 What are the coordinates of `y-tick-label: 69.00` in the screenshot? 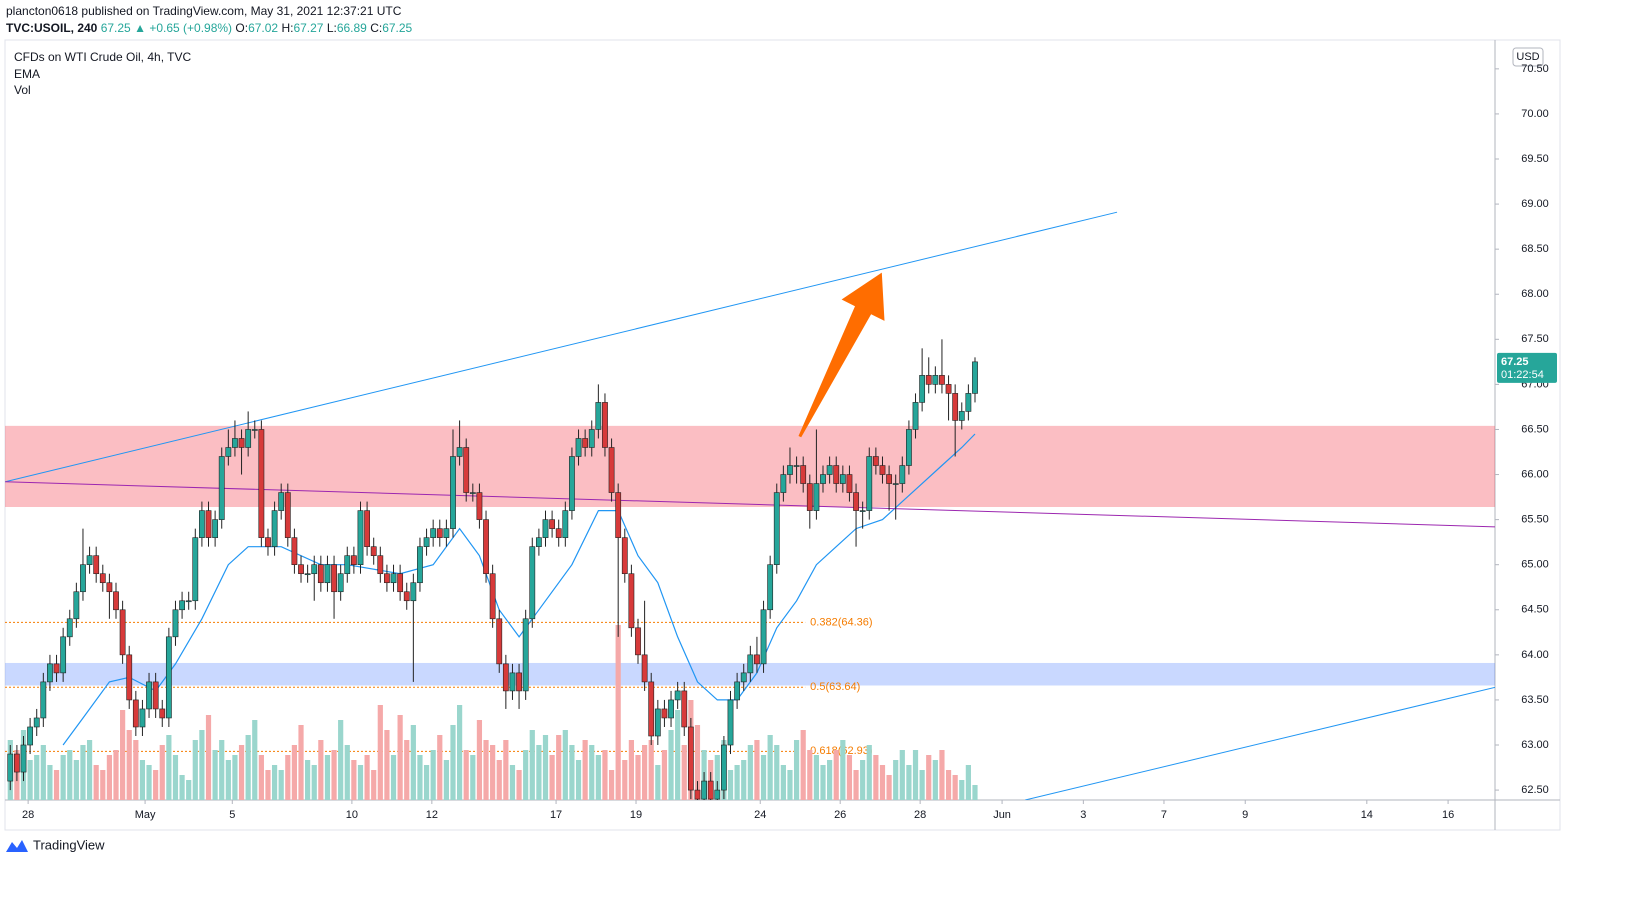 It's located at (1535, 204).